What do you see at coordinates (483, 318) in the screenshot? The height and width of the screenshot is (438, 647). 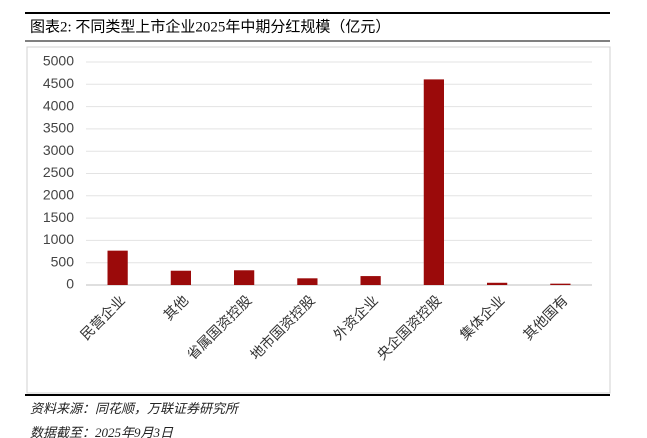 I see `x-tick-label: 集体企业` at bounding box center [483, 318].